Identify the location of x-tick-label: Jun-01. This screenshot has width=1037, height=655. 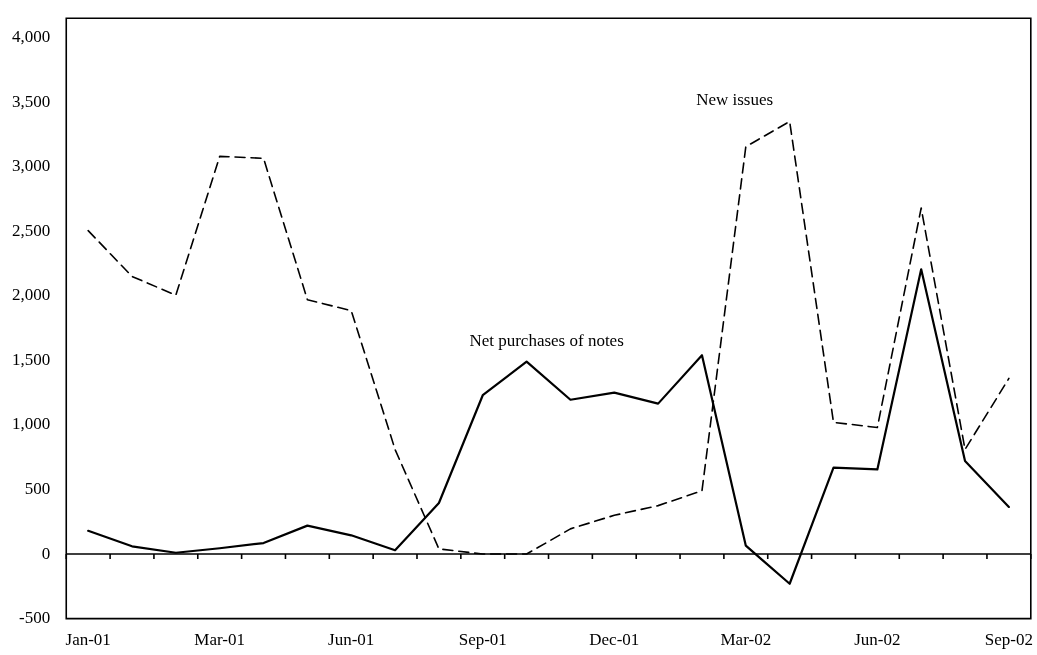
(351, 640).